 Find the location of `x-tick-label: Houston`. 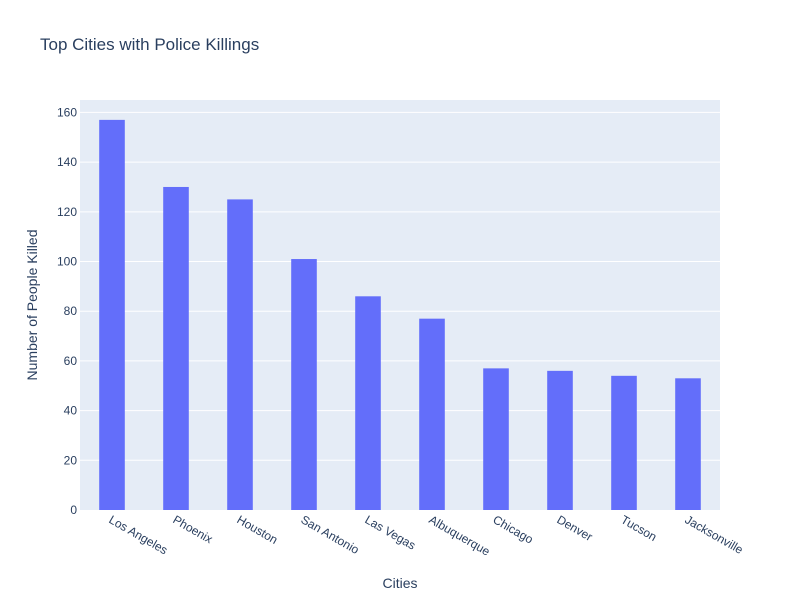

x-tick-label: Houston is located at coordinates (258, 529).